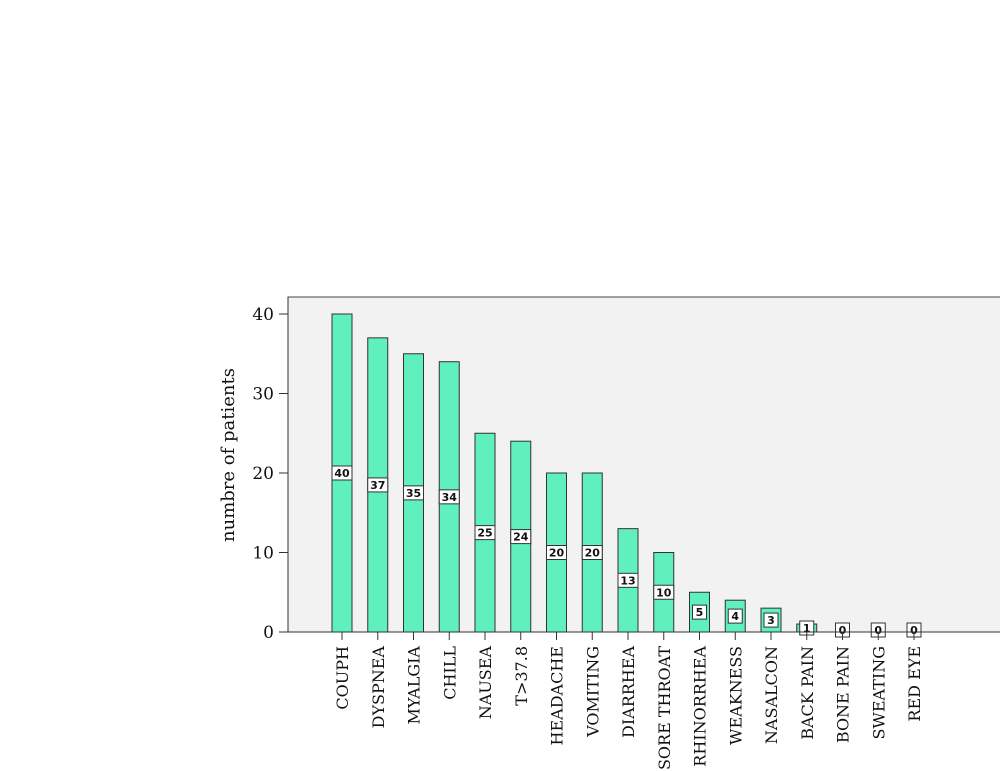  I want to click on x-tick-label: VOMITING, so click(592, 692).